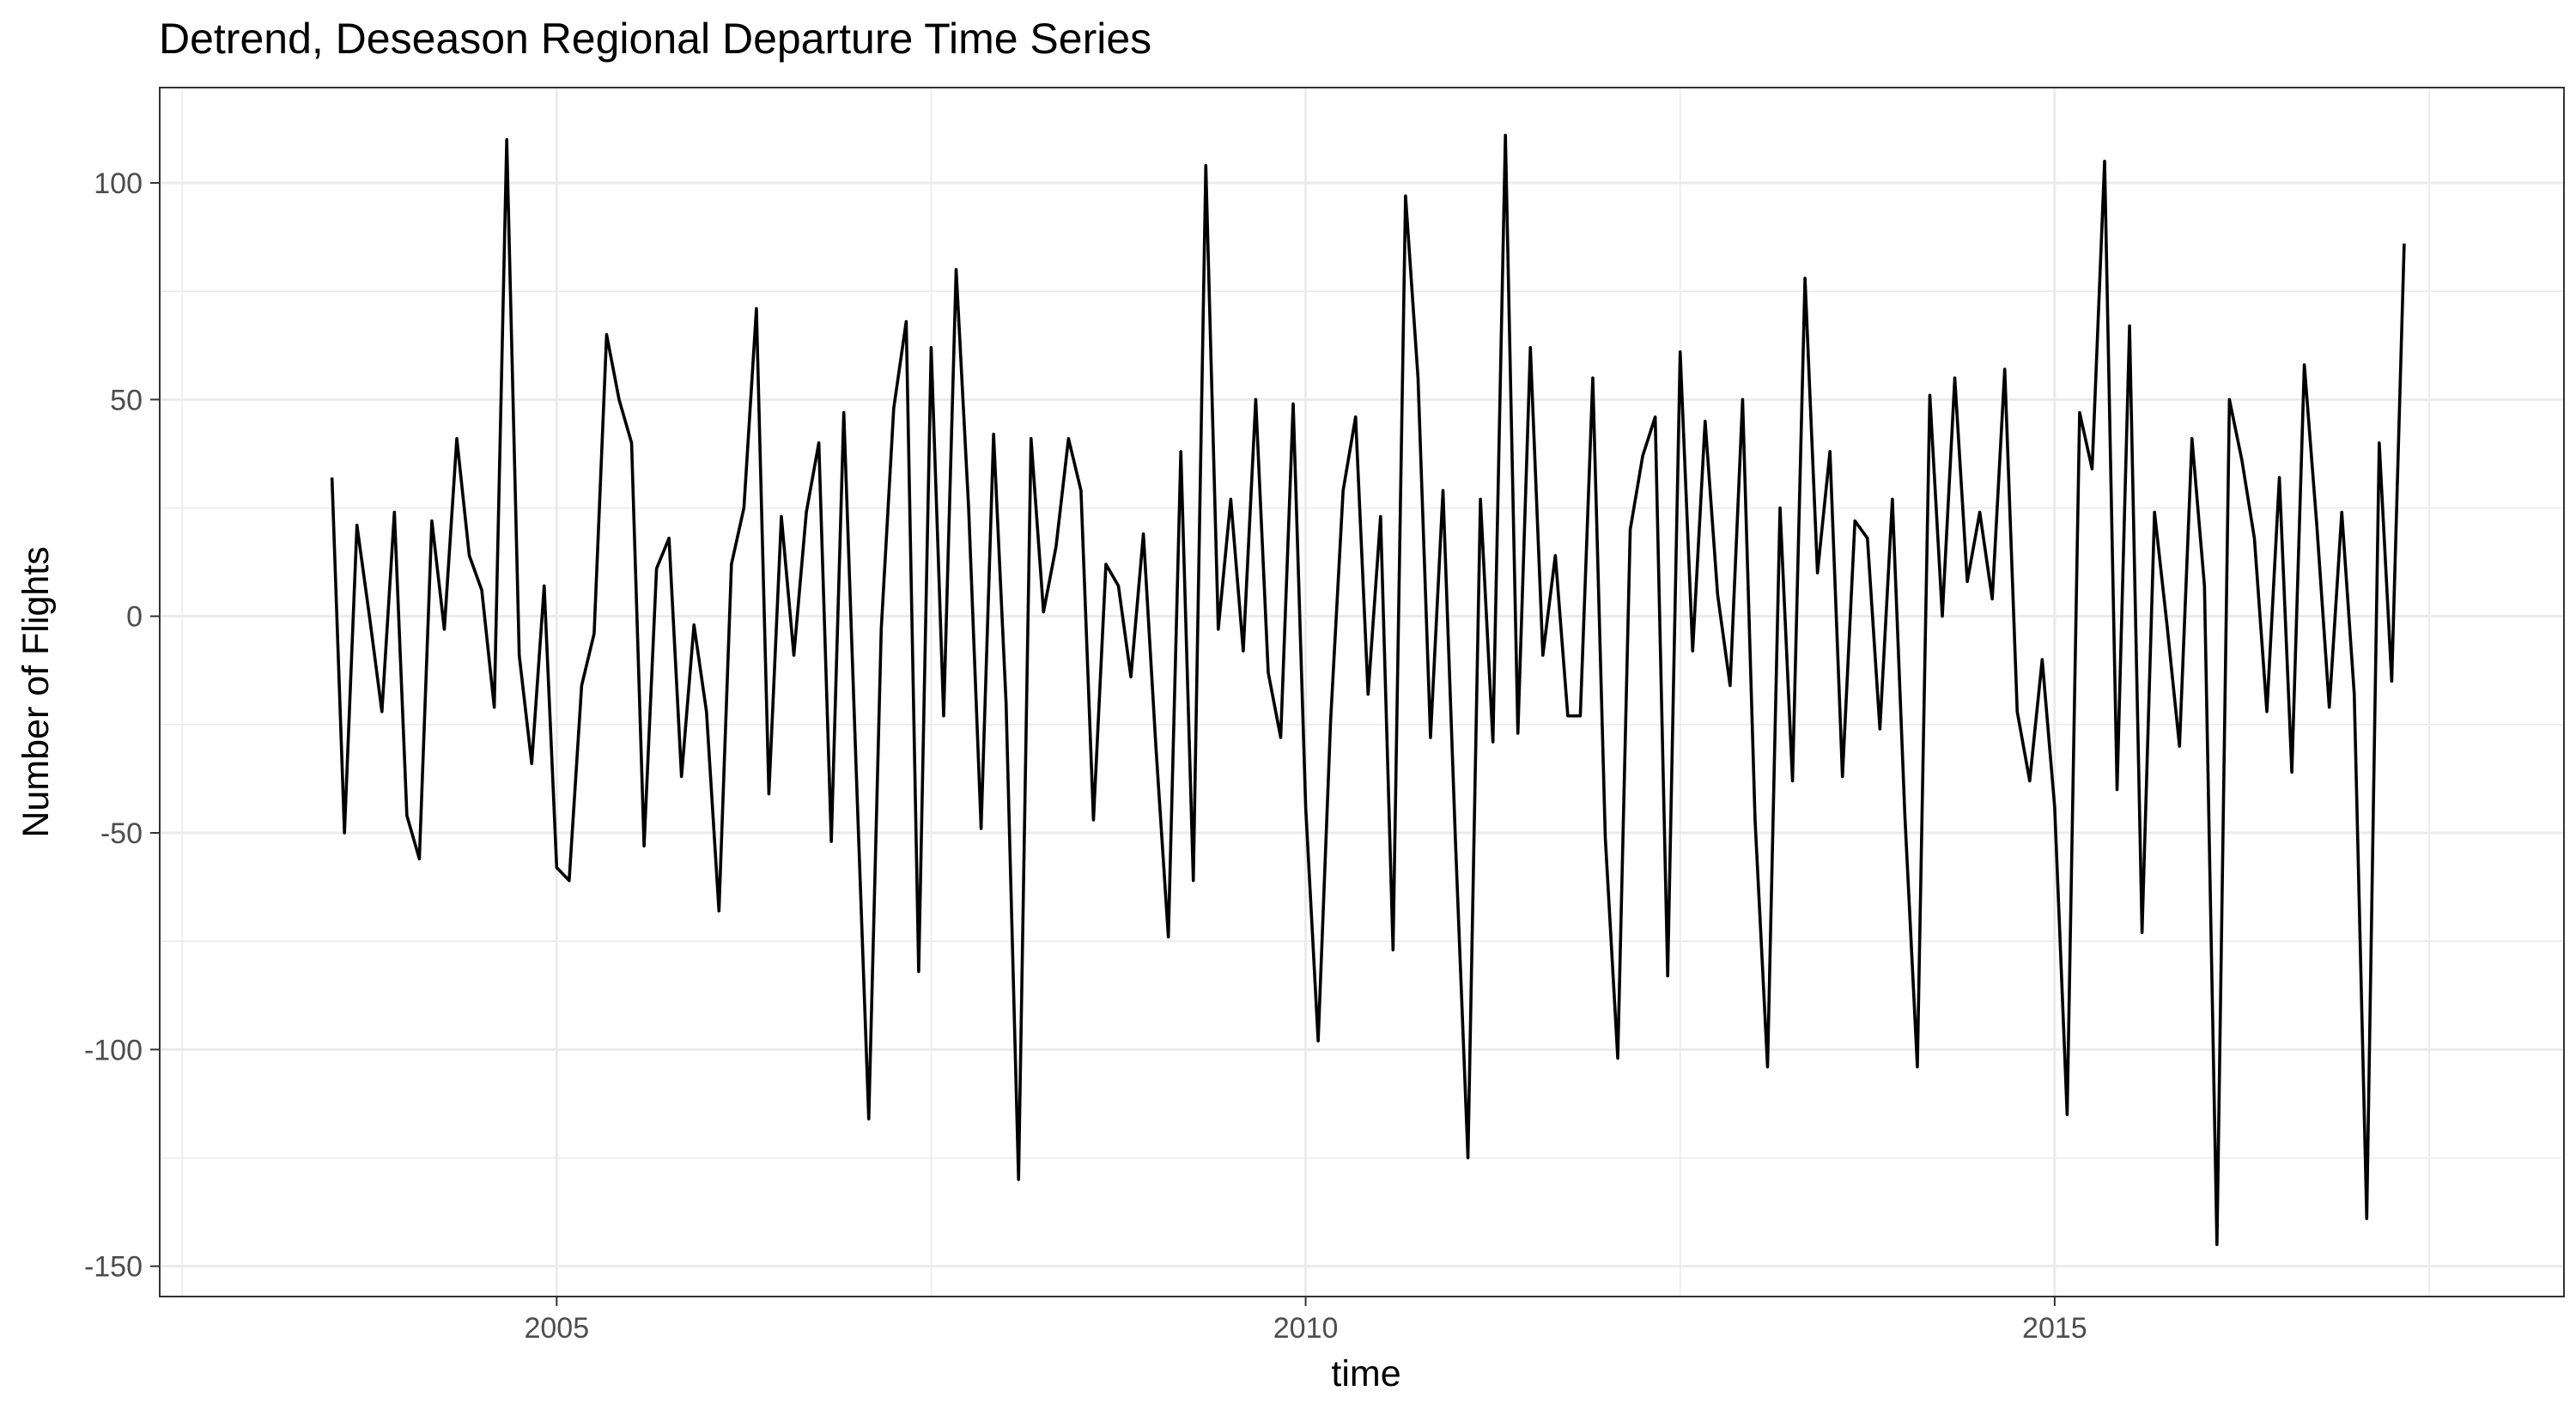 This screenshot has width=2576, height=1403. Describe the element at coordinates (122, 833) in the screenshot. I see `y-tick-label: -50` at that location.